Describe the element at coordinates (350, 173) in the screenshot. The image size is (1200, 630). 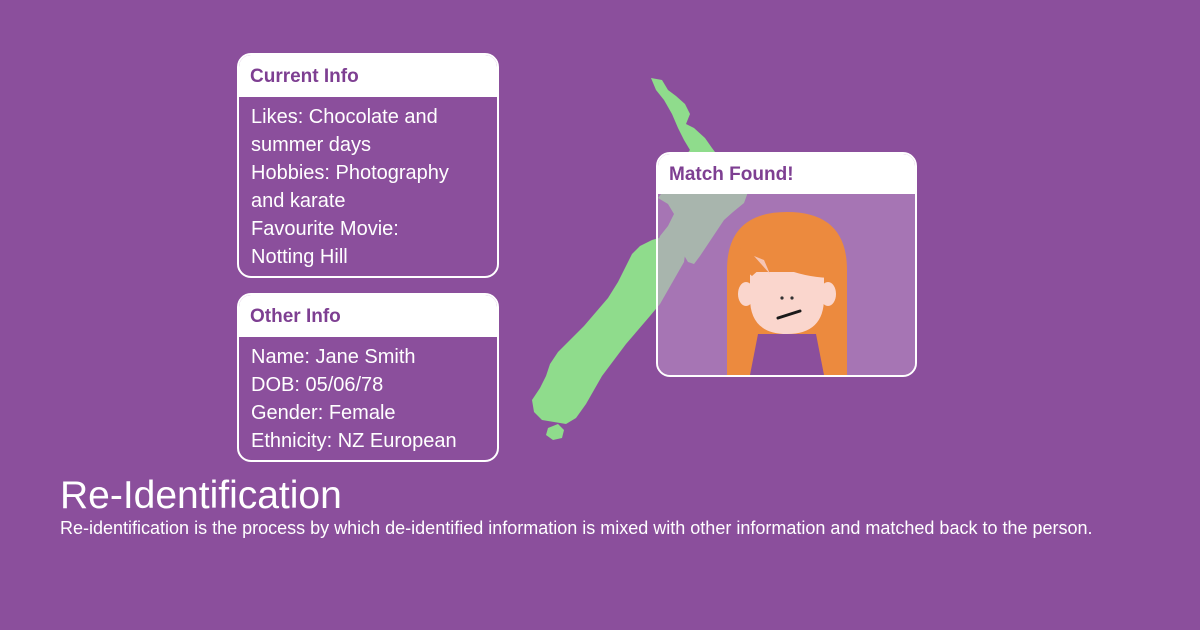
I see `current-info-line: Hobbies: Photography` at that location.